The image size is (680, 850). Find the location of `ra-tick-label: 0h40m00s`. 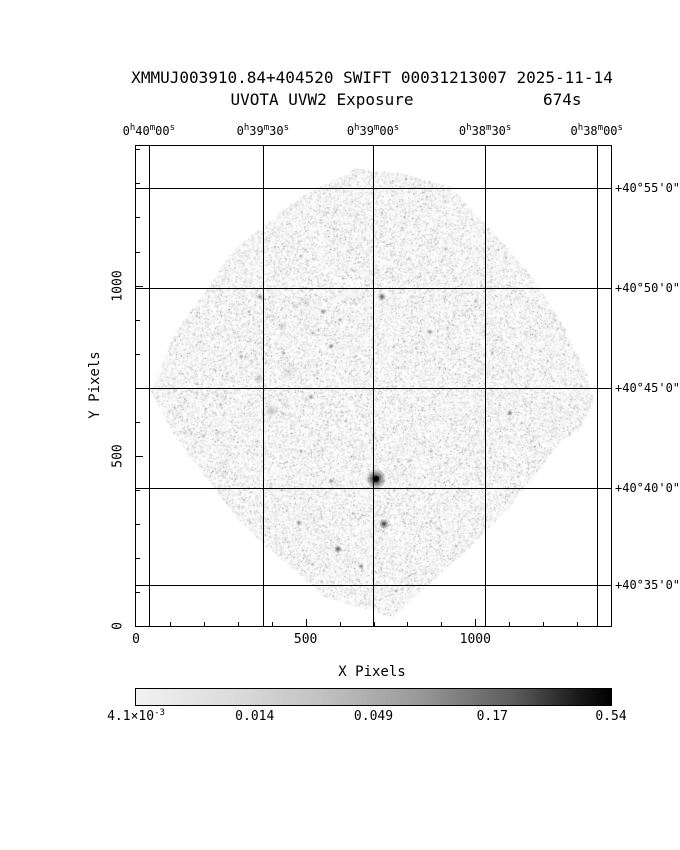

ra-tick-label: 0h40m00s is located at coordinates (149, 130).